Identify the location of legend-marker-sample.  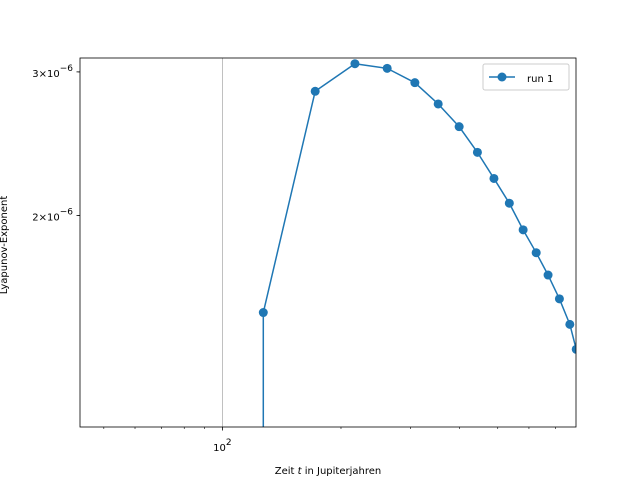
(502, 77).